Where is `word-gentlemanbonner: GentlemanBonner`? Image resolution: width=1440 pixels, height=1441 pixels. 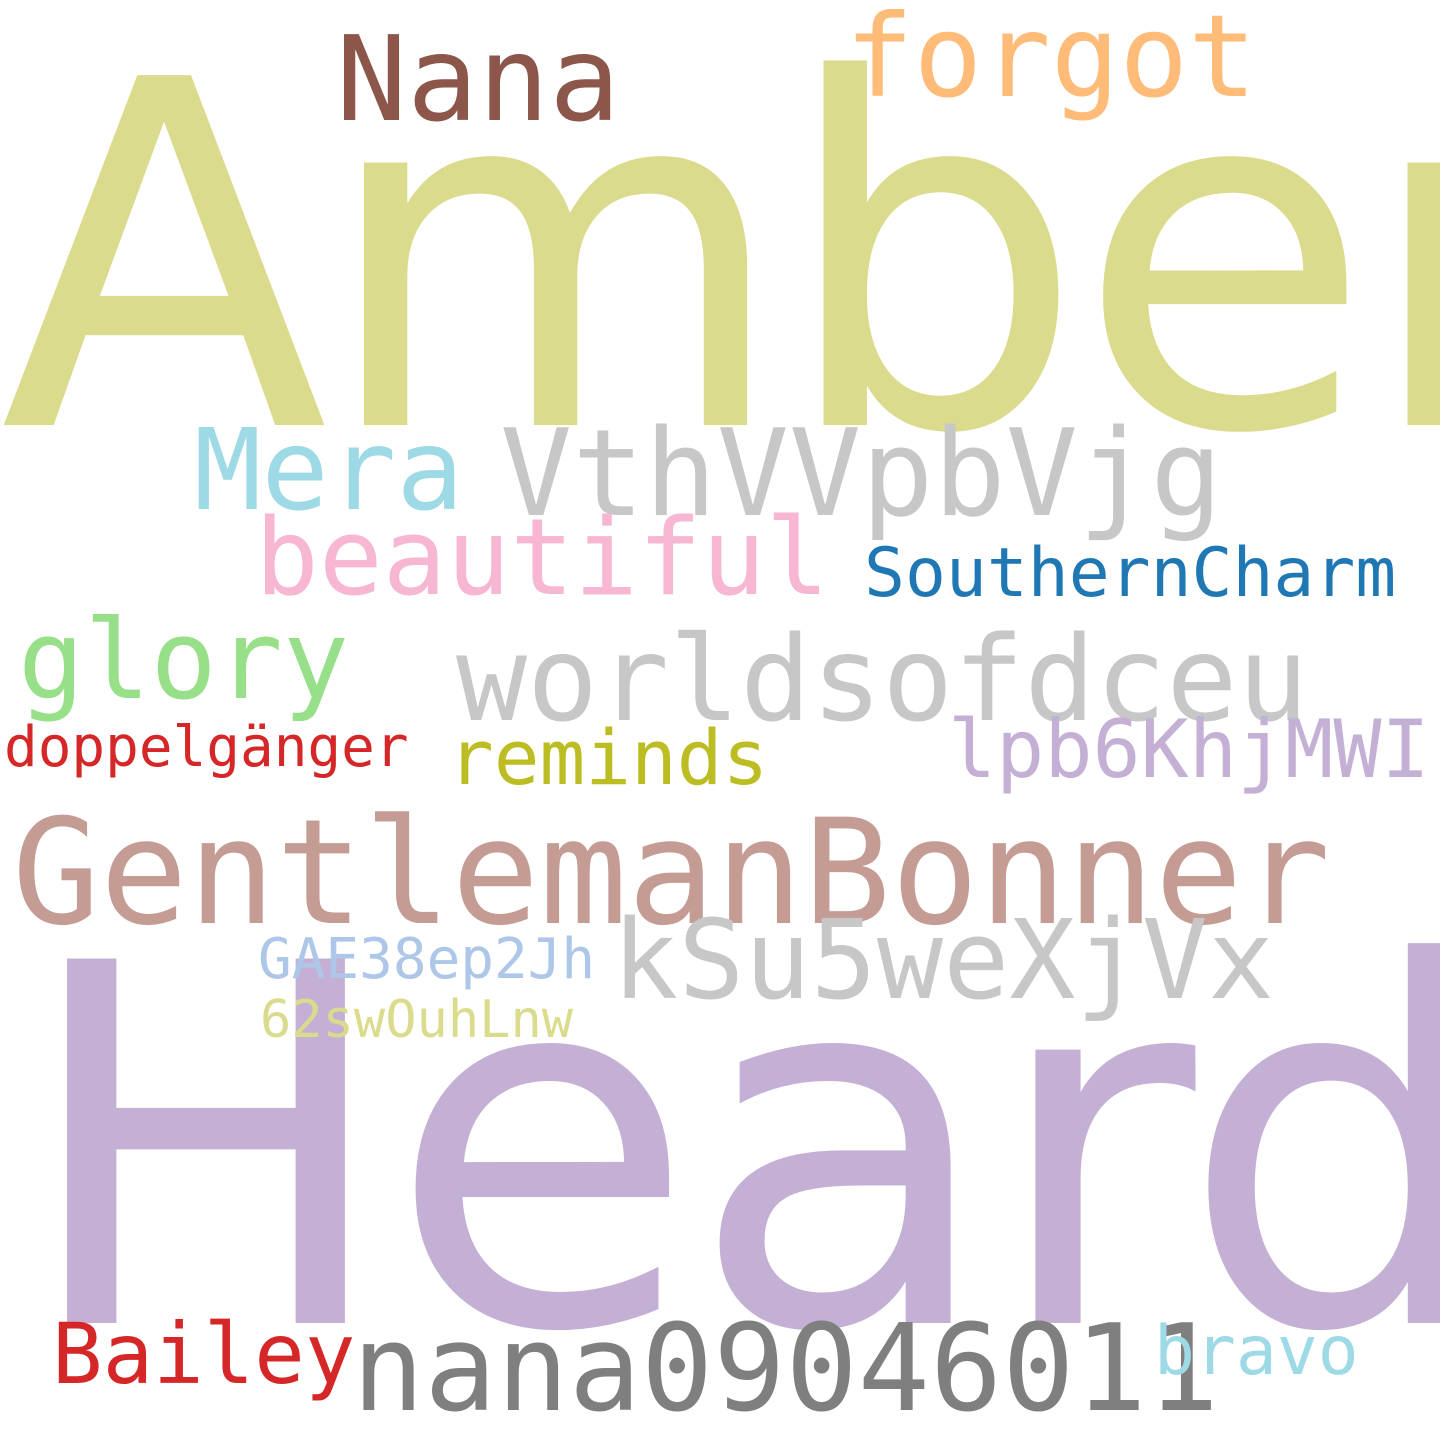
word-gentlemanbonner: GentlemanBonner is located at coordinates (671, 873).